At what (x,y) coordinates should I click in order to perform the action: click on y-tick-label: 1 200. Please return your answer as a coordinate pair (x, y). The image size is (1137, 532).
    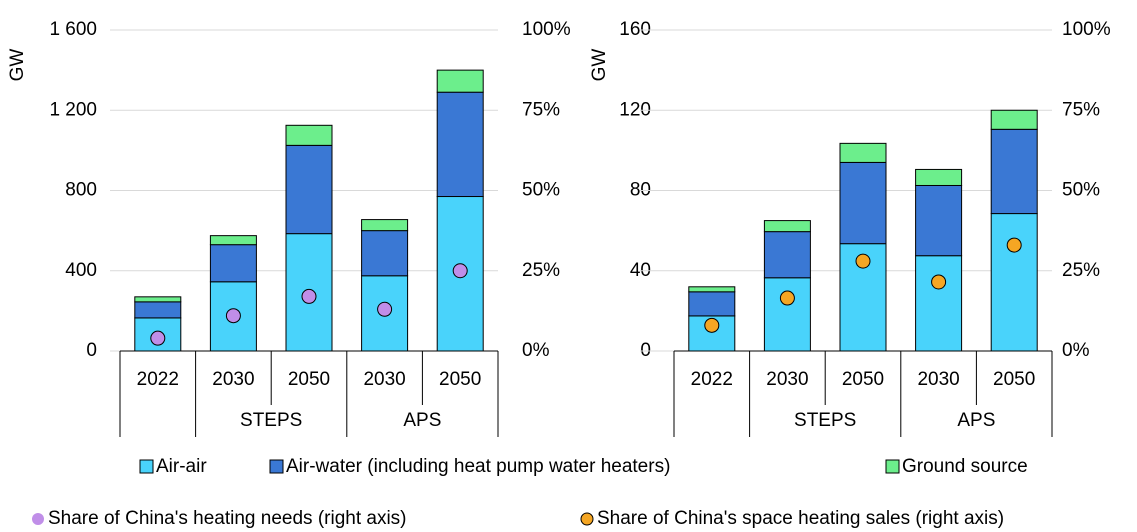
    Looking at the image, I should click on (73, 109).